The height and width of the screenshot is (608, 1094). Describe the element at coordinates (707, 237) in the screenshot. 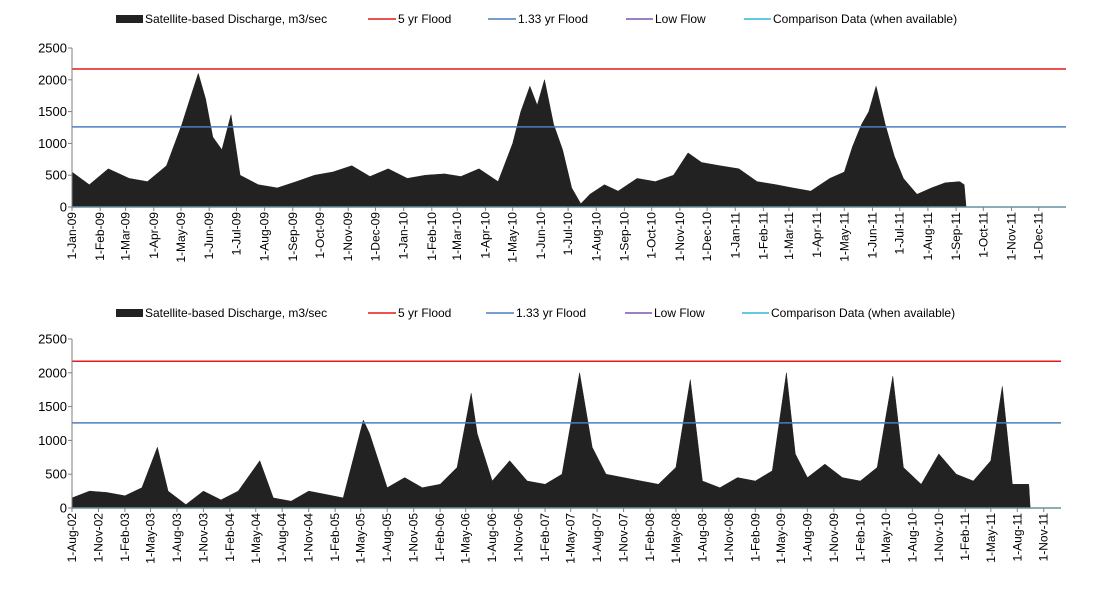

I see `x-tick-label-1-dec-10: 1-Dec-10` at that location.